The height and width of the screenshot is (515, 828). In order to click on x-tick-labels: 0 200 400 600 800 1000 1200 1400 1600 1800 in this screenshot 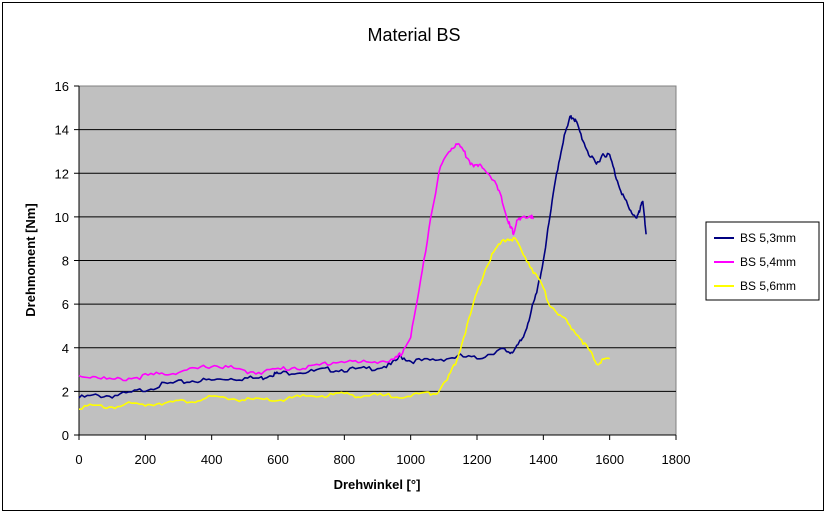, I will do `click(382, 459)`.